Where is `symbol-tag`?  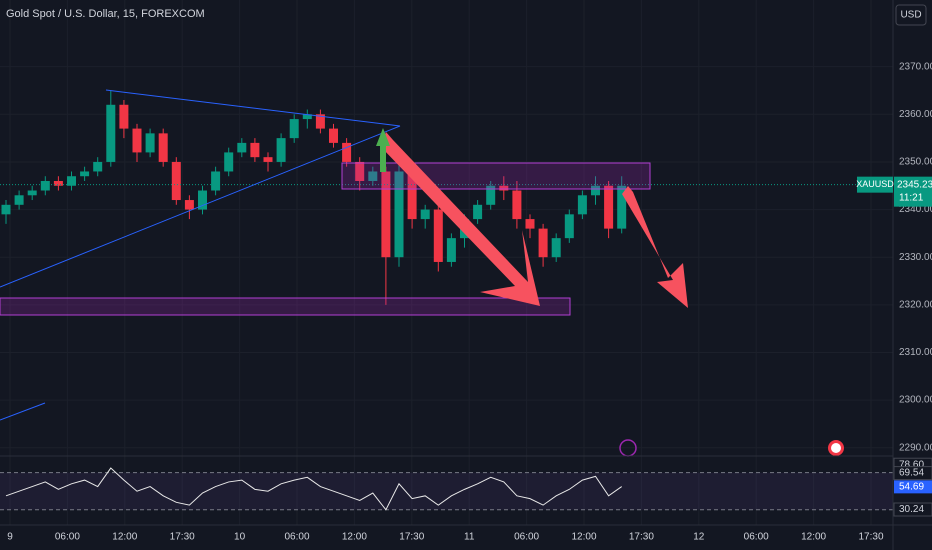
symbol-tag is located at coordinates (875, 184).